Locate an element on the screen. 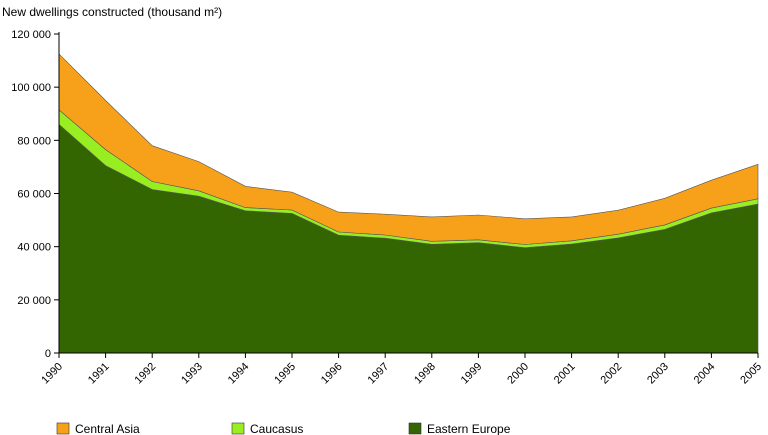 Image resolution: width=768 pixels, height=435 pixels. x-tick-label: 2003 is located at coordinates (658, 374).